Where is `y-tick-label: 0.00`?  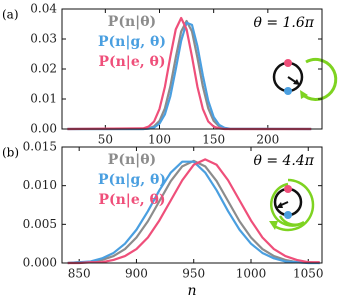 y-tick-label: 0.00 is located at coordinates (43, 129).